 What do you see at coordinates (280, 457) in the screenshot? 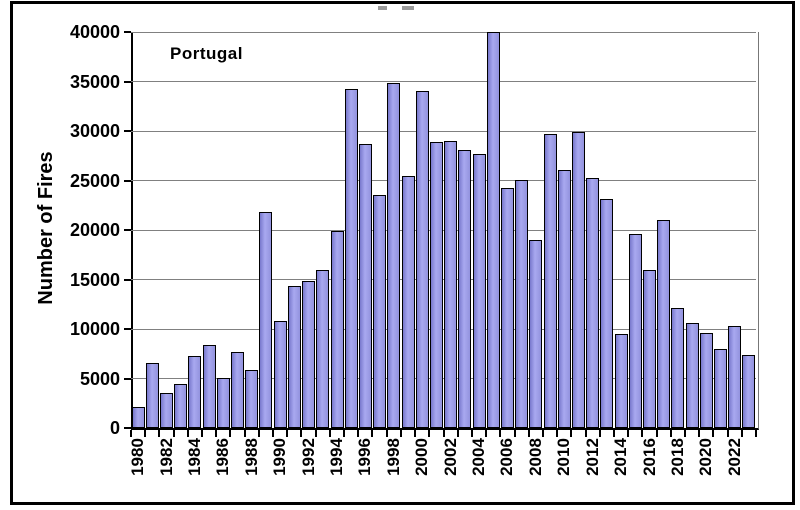
I see `x-tick-label: 1990` at bounding box center [280, 457].